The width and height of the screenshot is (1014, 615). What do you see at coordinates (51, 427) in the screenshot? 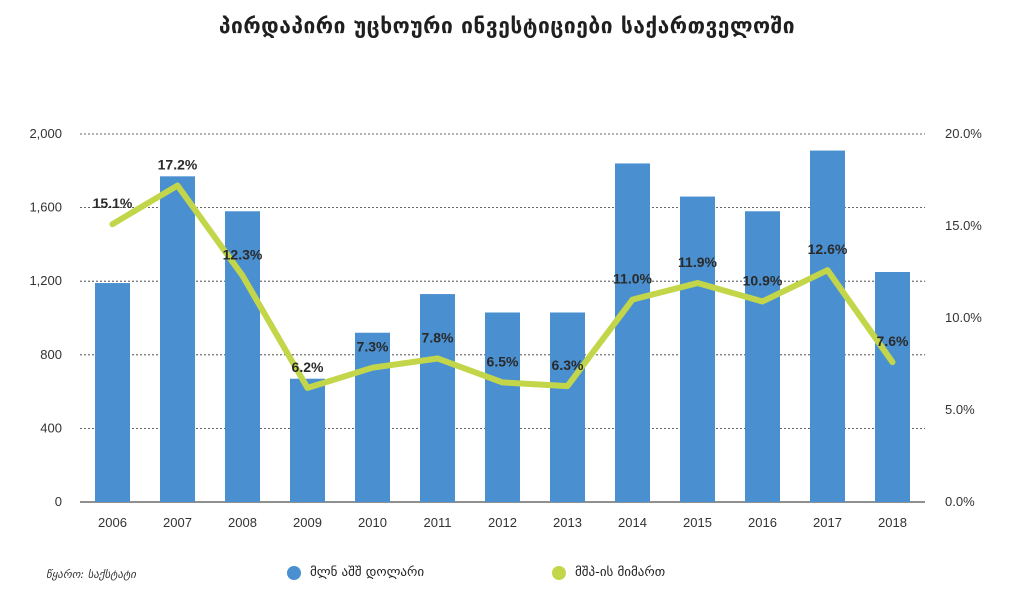
I see `y-left-tick-label: 400` at bounding box center [51, 427].